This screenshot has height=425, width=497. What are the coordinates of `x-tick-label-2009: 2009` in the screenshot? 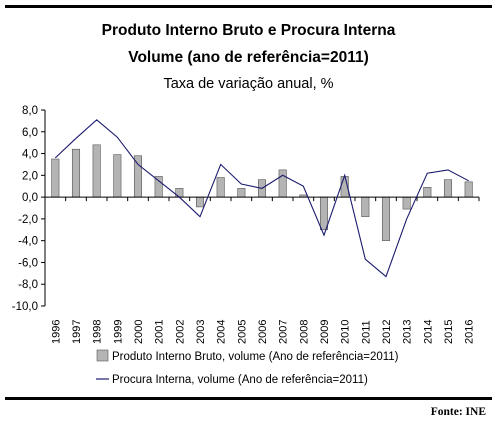 It's located at (325, 332).